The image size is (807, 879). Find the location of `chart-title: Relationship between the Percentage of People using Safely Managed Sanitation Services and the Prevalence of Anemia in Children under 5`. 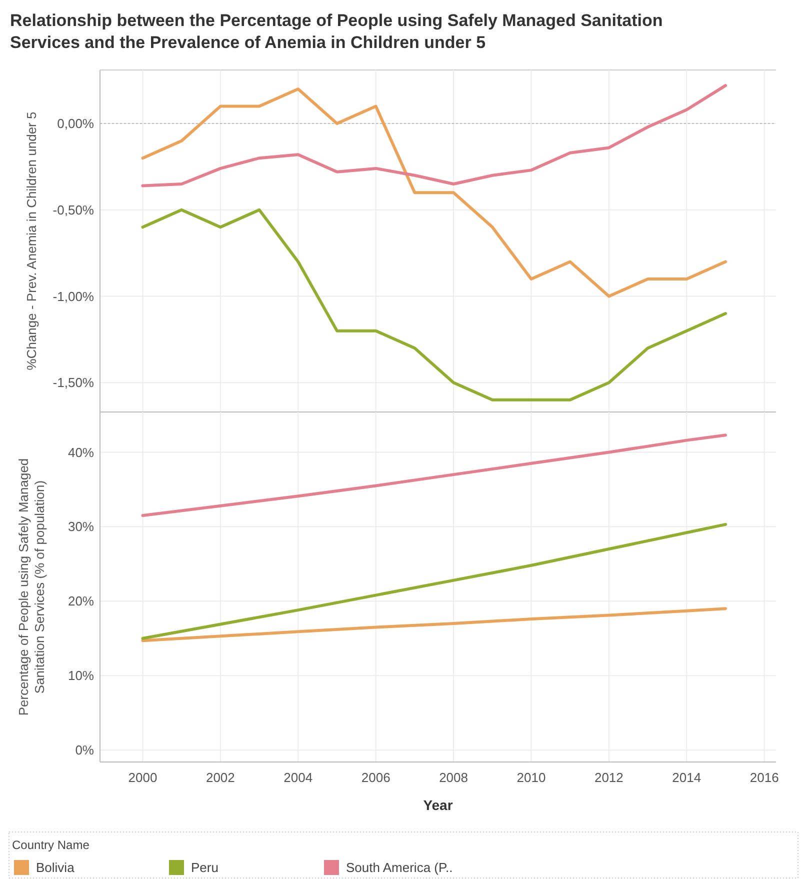

chart-title: Relationship between the Percentage of People using Safely Managed Sanitation Services and the Prevalence of Anemia in Children under 5 is located at coordinates (336, 31).